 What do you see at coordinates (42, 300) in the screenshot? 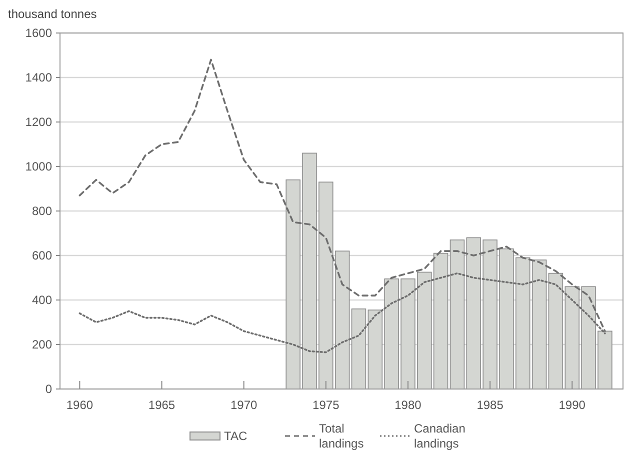
I see `y-tick-label: 400` at bounding box center [42, 300].